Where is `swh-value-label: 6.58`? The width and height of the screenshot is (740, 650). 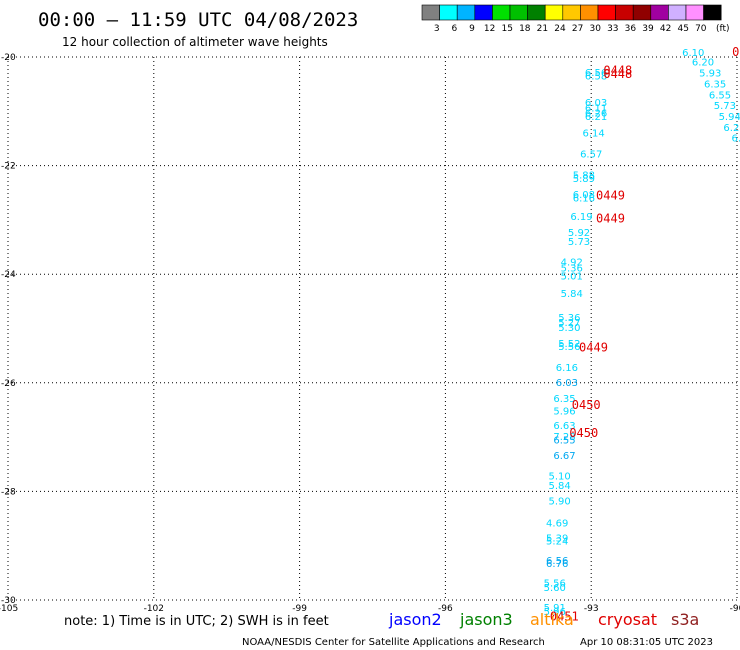
swh-value-label: 6.58 is located at coordinates (596, 76).